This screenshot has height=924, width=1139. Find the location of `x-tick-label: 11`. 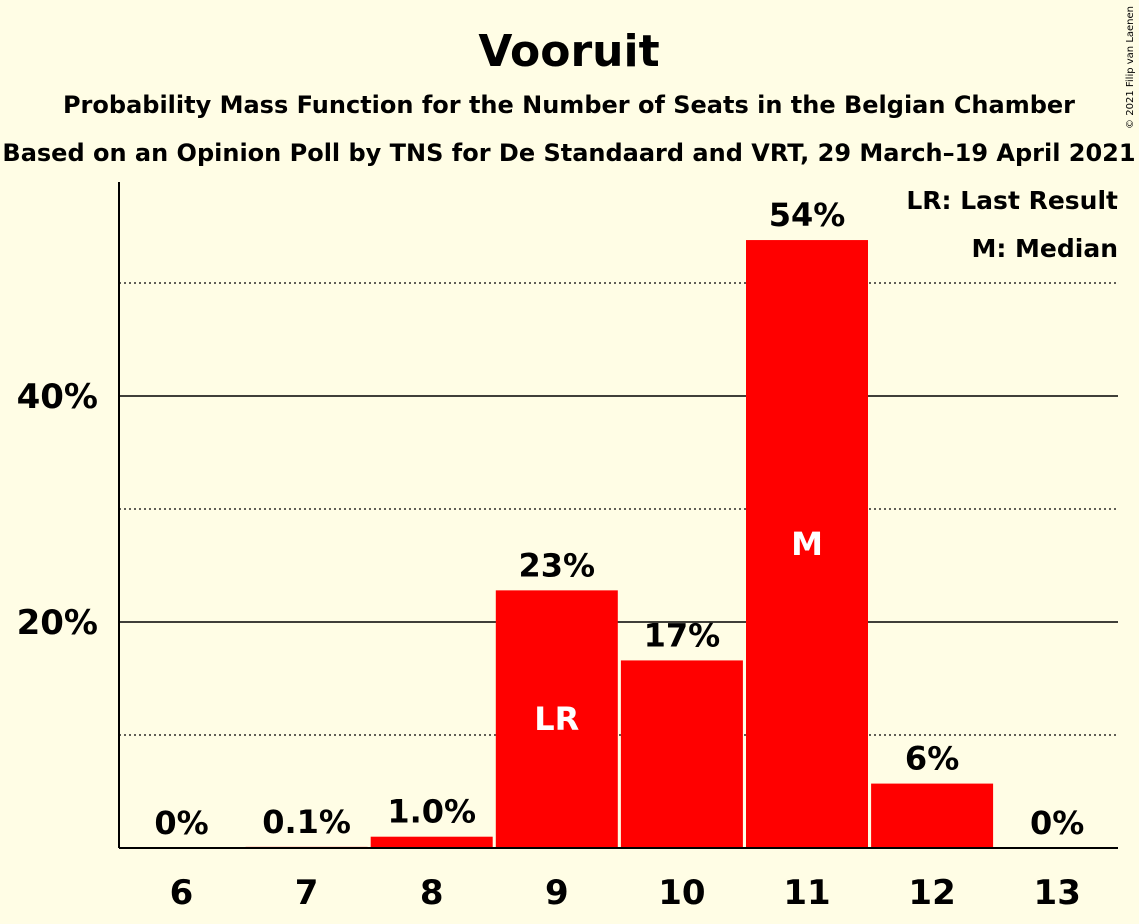

x-tick-label: 11 is located at coordinates (806, 893).